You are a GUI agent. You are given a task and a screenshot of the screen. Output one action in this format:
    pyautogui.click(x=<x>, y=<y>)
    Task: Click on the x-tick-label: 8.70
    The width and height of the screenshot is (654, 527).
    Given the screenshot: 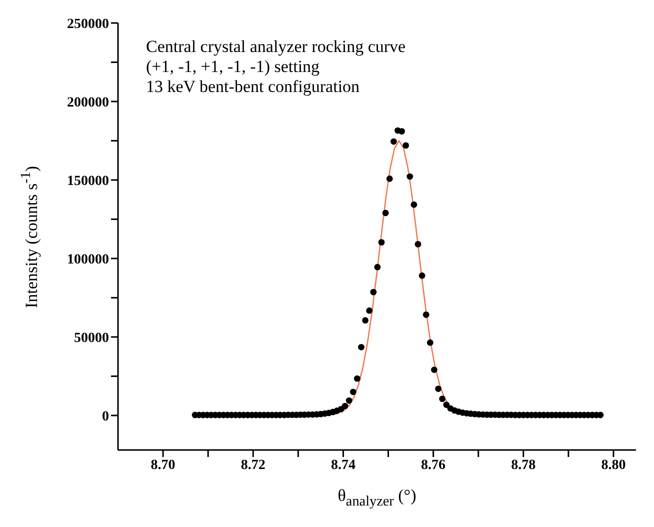 What is the action you would take?
    pyautogui.click(x=163, y=465)
    